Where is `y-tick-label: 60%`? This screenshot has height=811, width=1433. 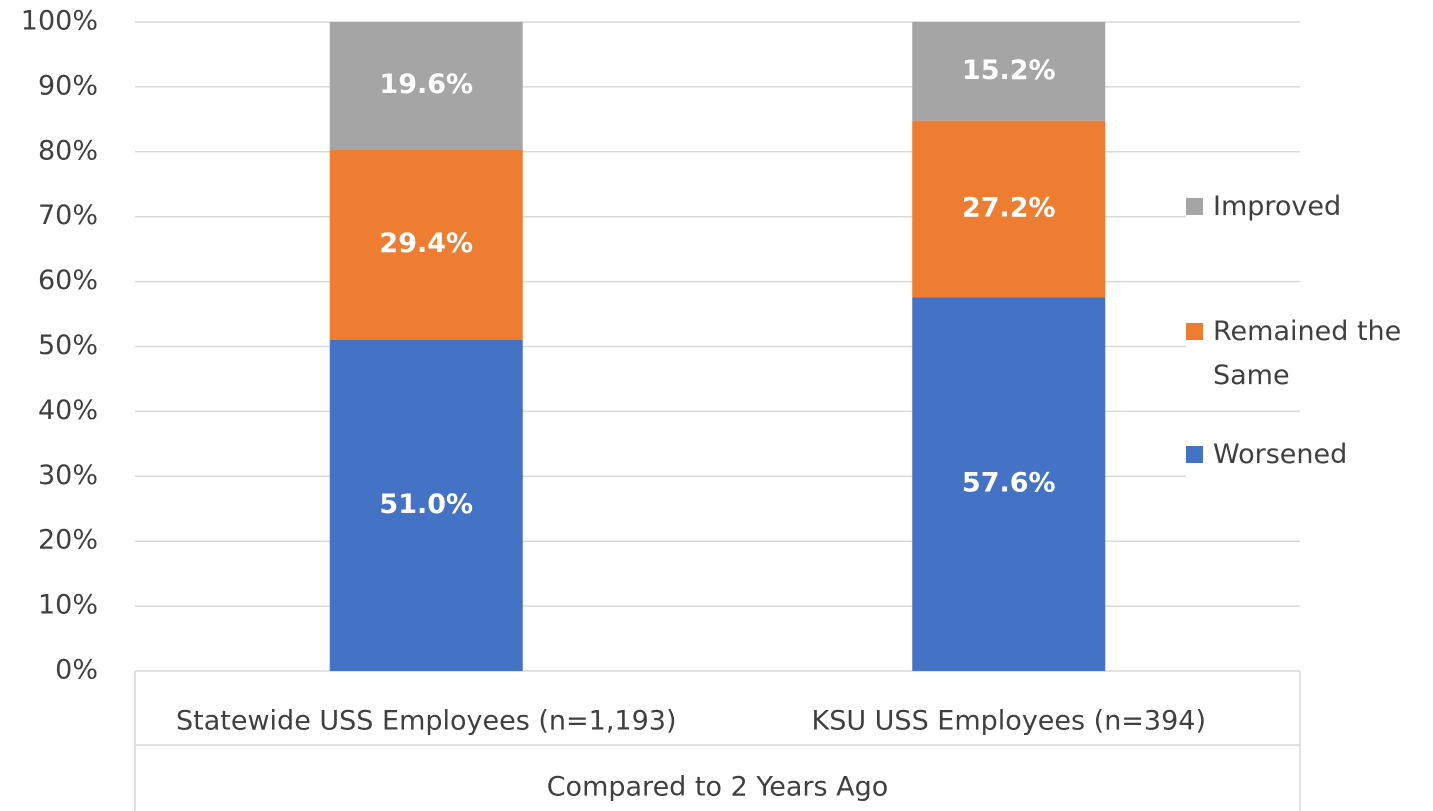 y-tick-label: 60% is located at coordinates (68, 280).